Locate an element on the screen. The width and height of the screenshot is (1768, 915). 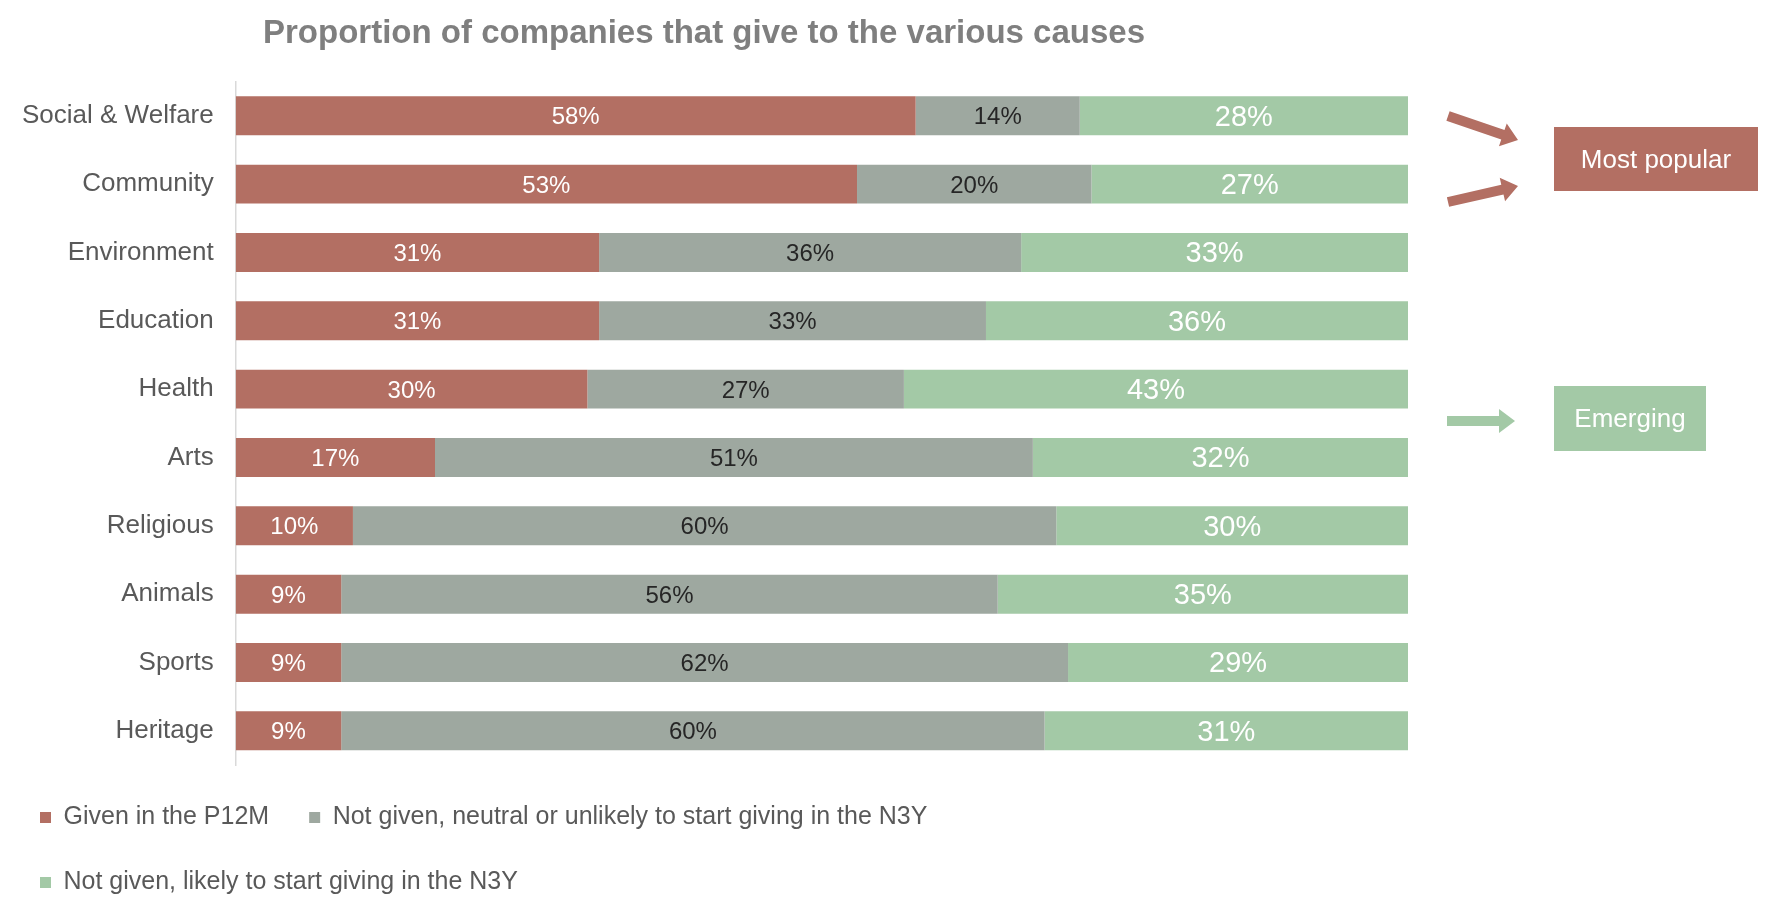
data-label: 58% is located at coordinates (575, 116).